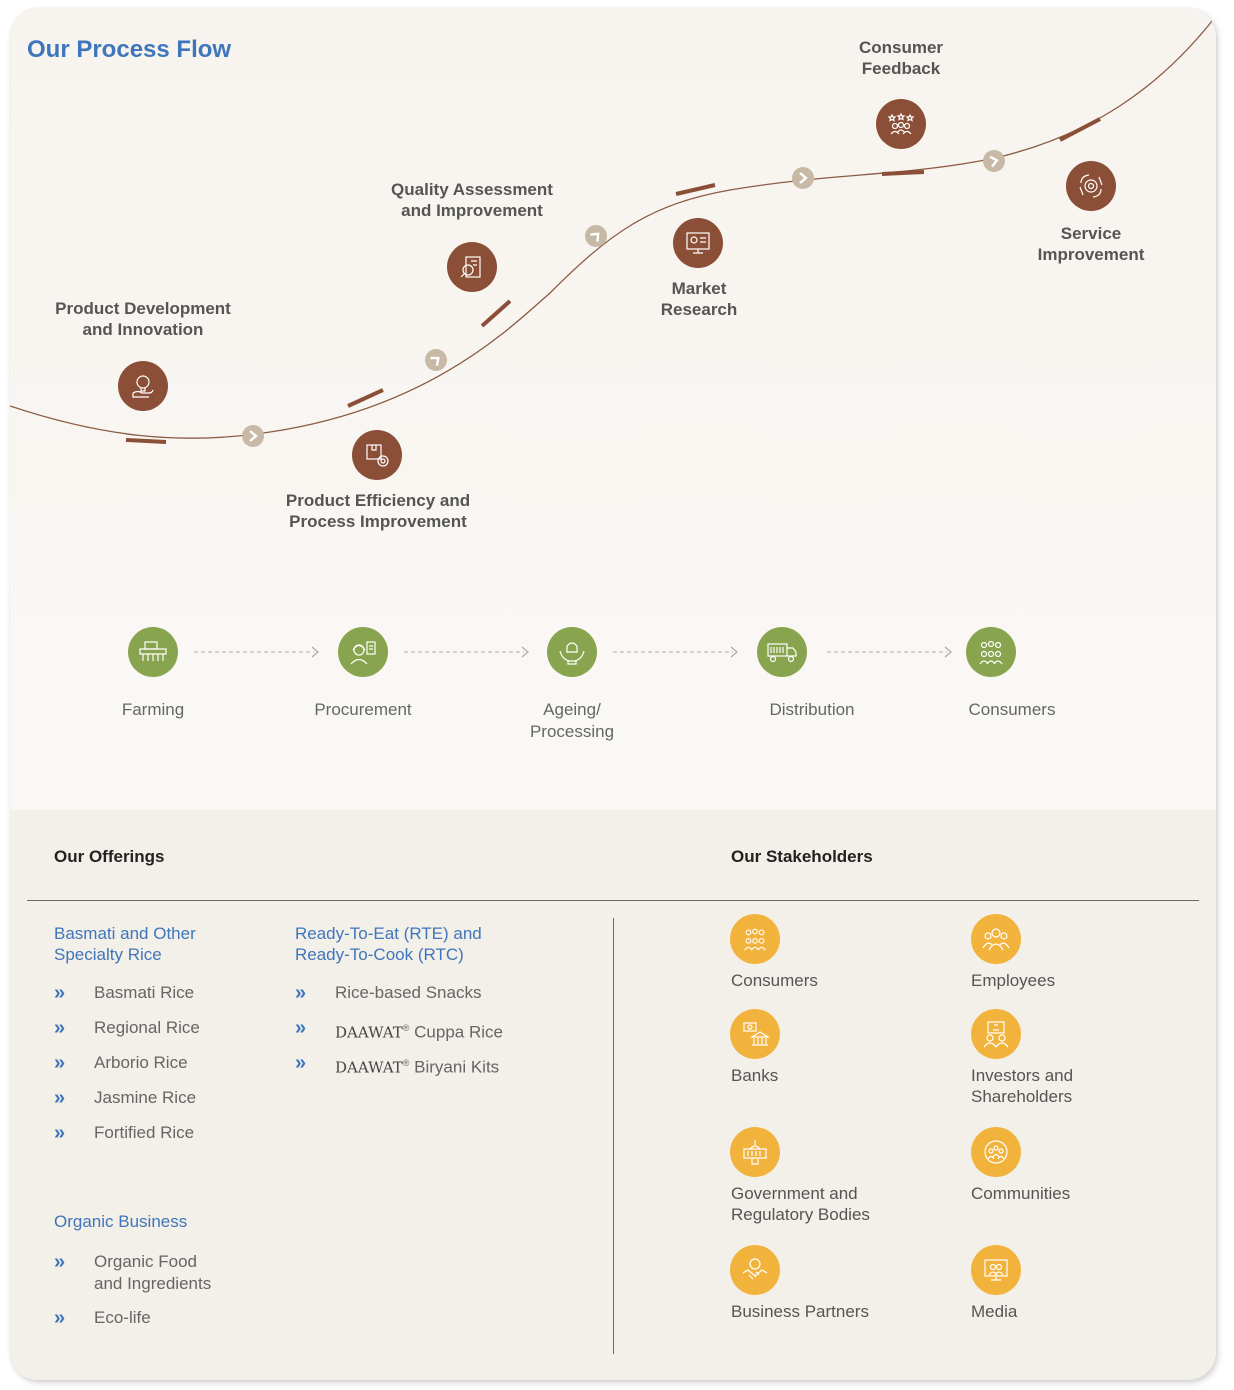 The width and height of the screenshot is (1234, 1390). I want to click on category-organic: Organic Business, so click(121, 1221).